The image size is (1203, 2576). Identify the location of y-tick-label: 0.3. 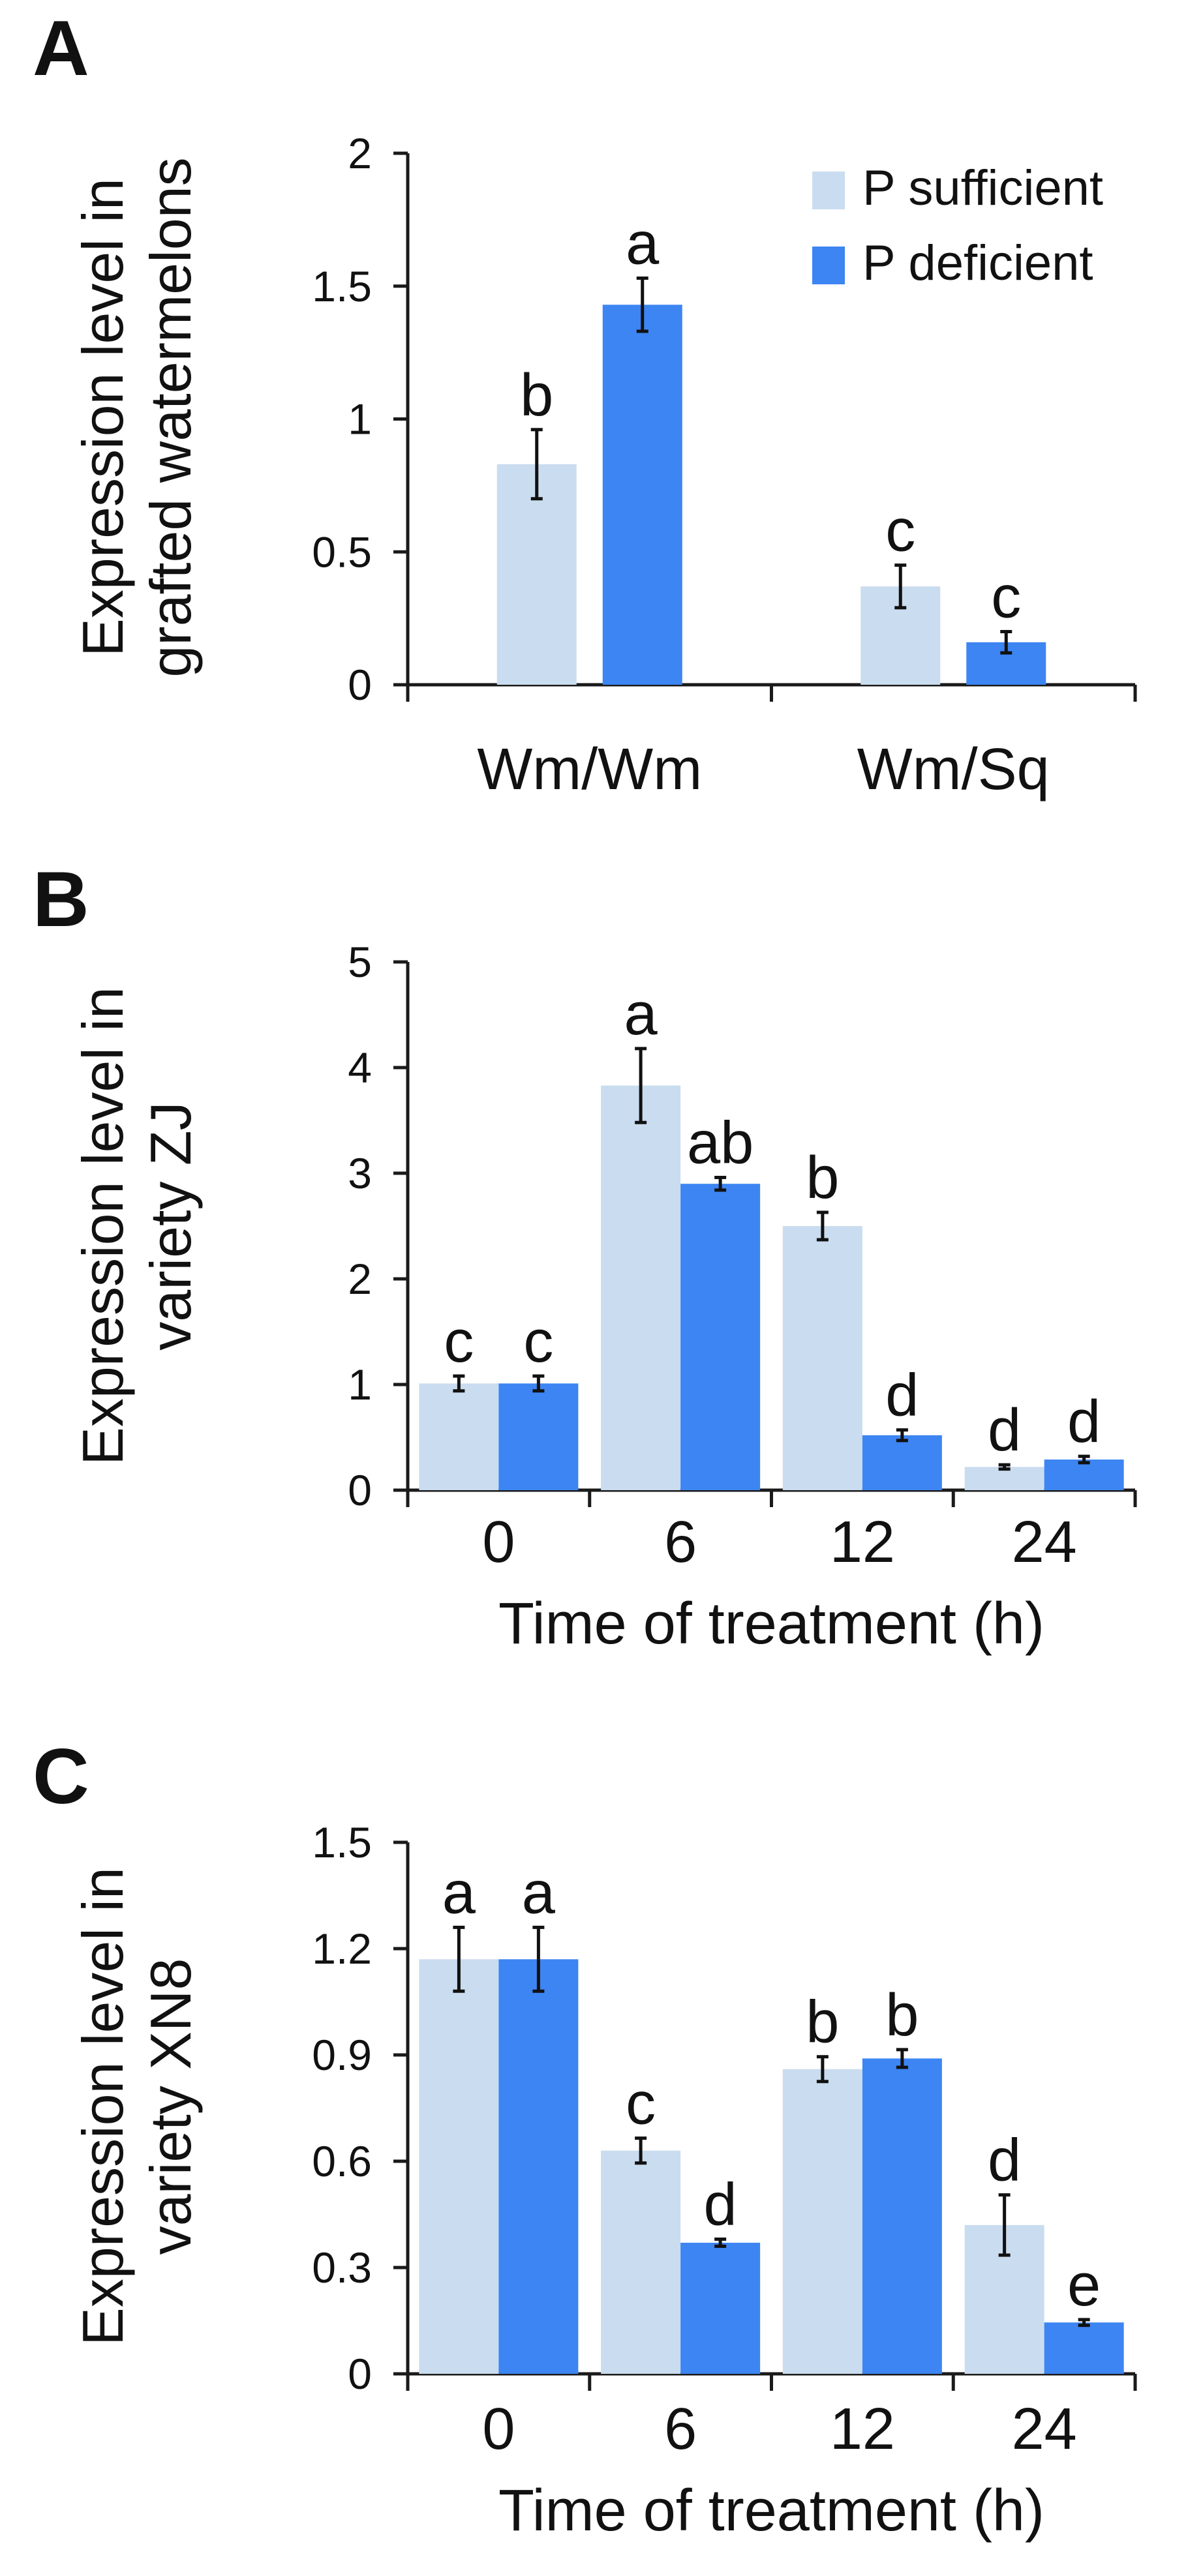
(342, 2267).